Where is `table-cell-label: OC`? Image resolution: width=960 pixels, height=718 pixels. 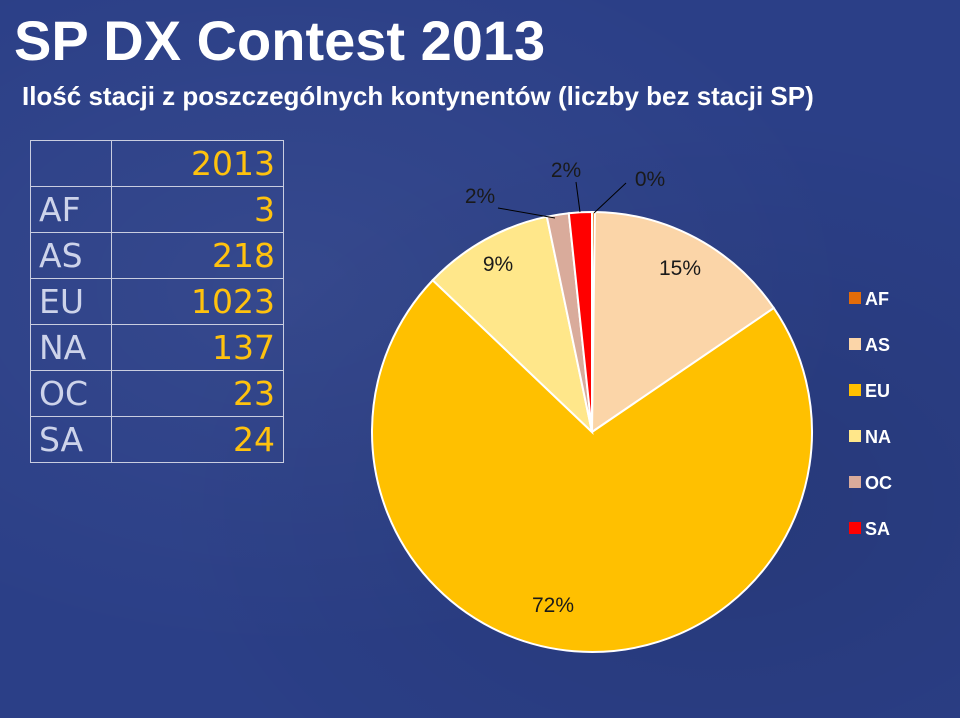 table-cell-label: OC is located at coordinates (71, 393).